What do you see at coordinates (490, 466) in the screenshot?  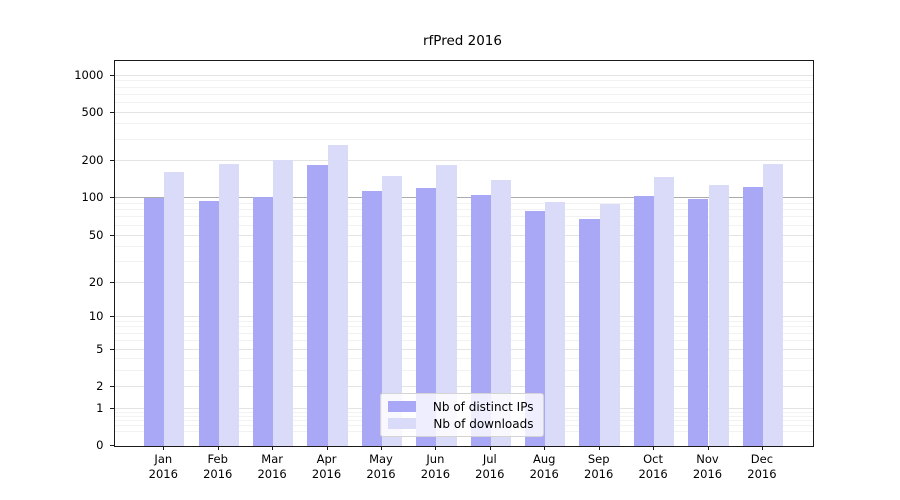 I see `x-tick-label: Jul 2016` at bounding box center [490, 466].